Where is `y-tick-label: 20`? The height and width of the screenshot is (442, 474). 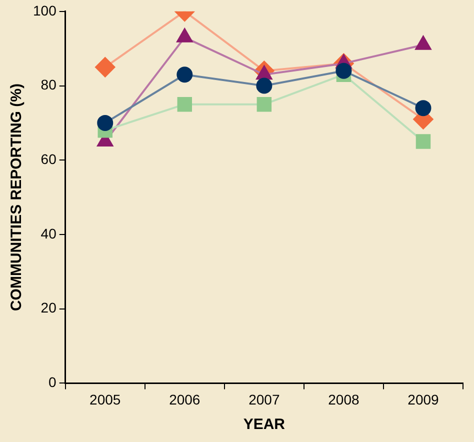
y-tick-label: 20 is located at coordinates (48, 308).